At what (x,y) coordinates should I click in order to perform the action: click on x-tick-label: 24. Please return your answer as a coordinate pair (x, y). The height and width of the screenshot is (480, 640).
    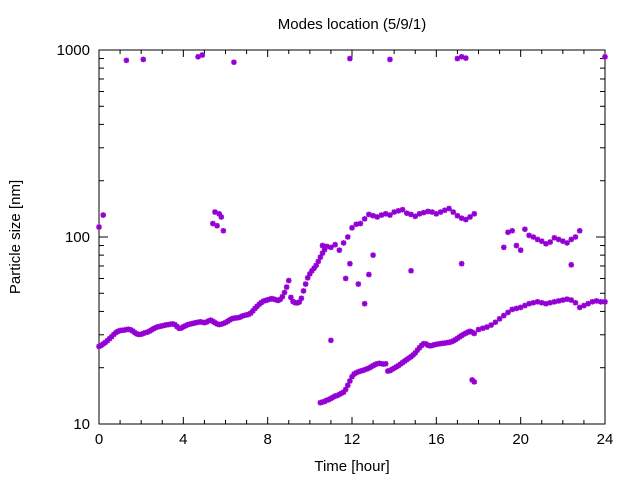
    Looking at the image, I should click on (605, 439).